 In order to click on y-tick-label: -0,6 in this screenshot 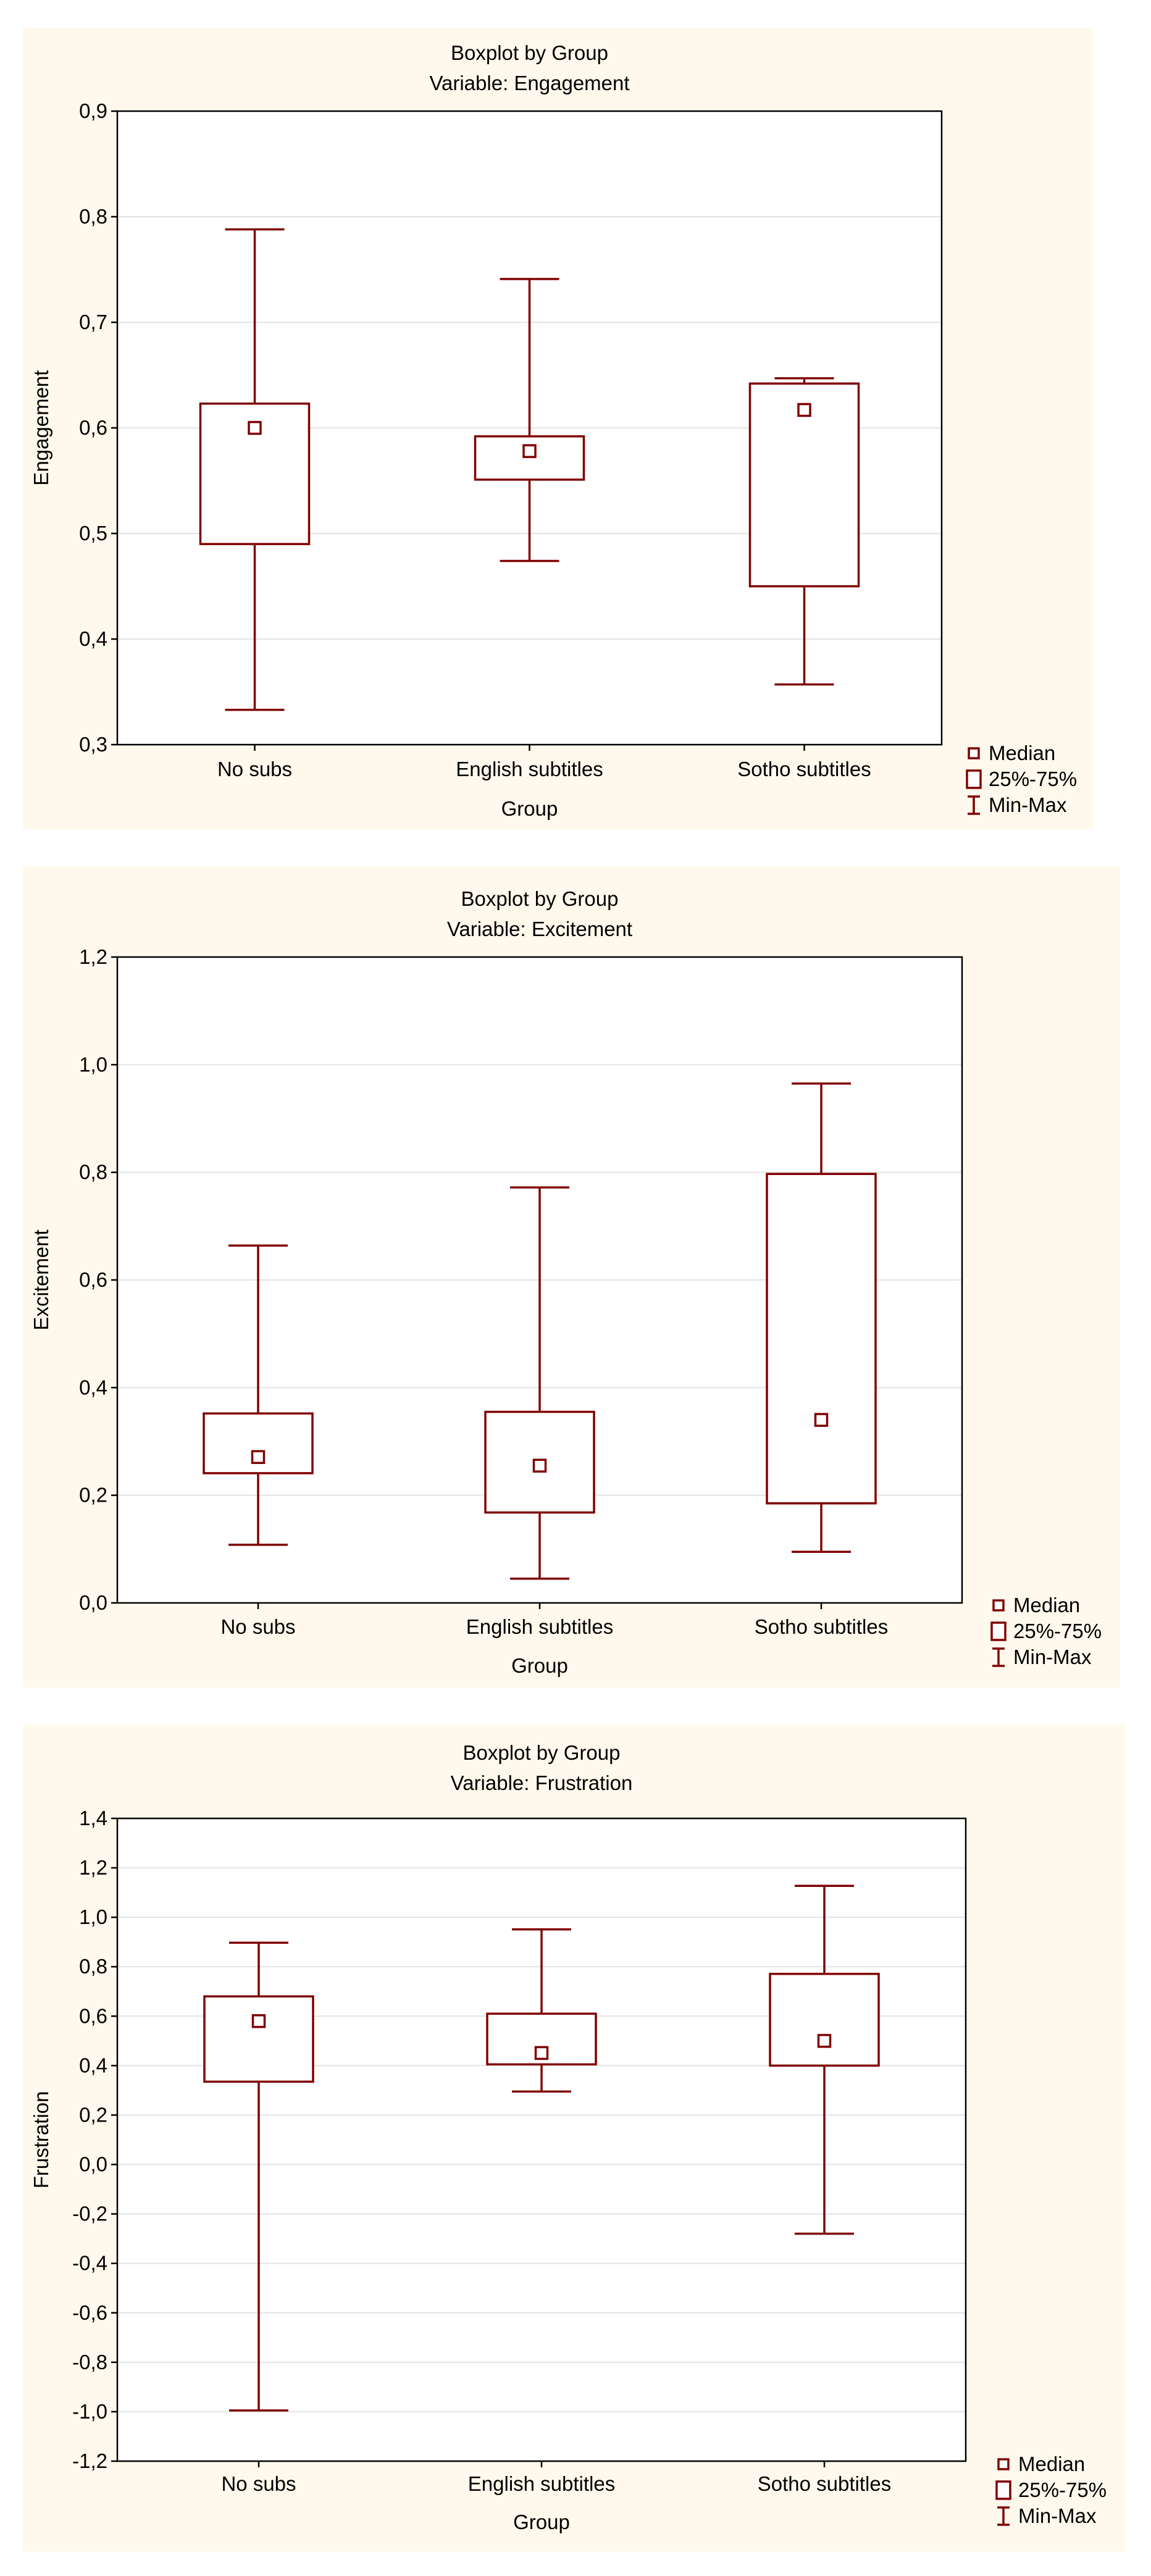, I will do `click(89, 2312)`.